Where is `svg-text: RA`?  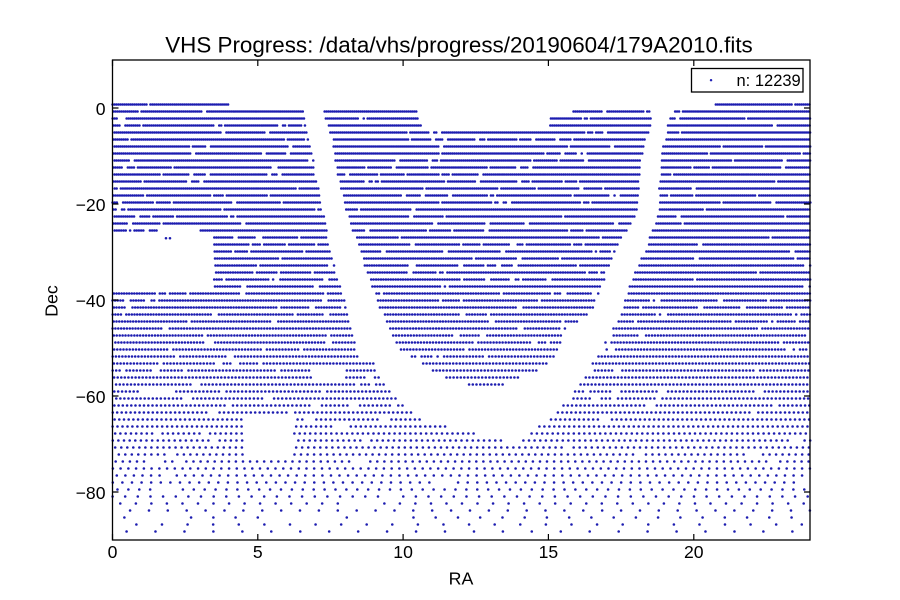 svg-text: RA is located at coordinates (461, 579).